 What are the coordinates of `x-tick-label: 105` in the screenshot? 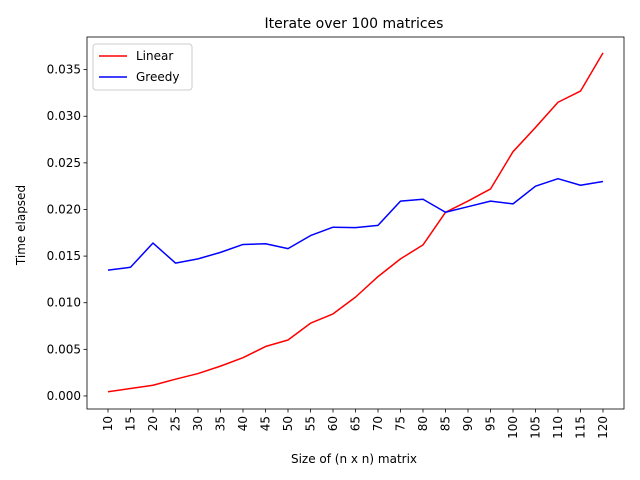 It's located at (536, 427).